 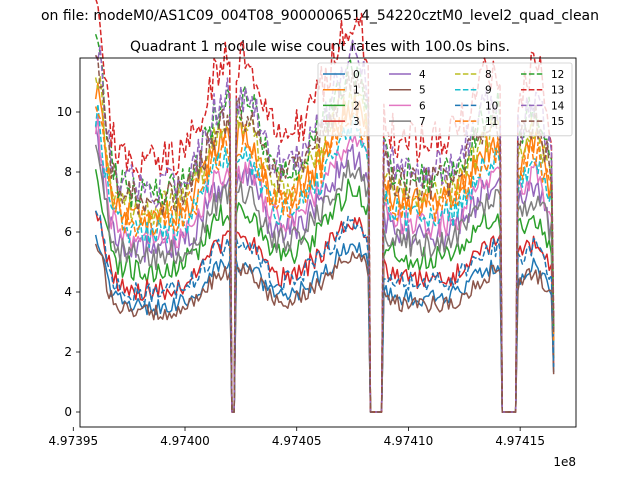 I want to click on x-tick-label: 4.97395, so click(x=73, y=441).